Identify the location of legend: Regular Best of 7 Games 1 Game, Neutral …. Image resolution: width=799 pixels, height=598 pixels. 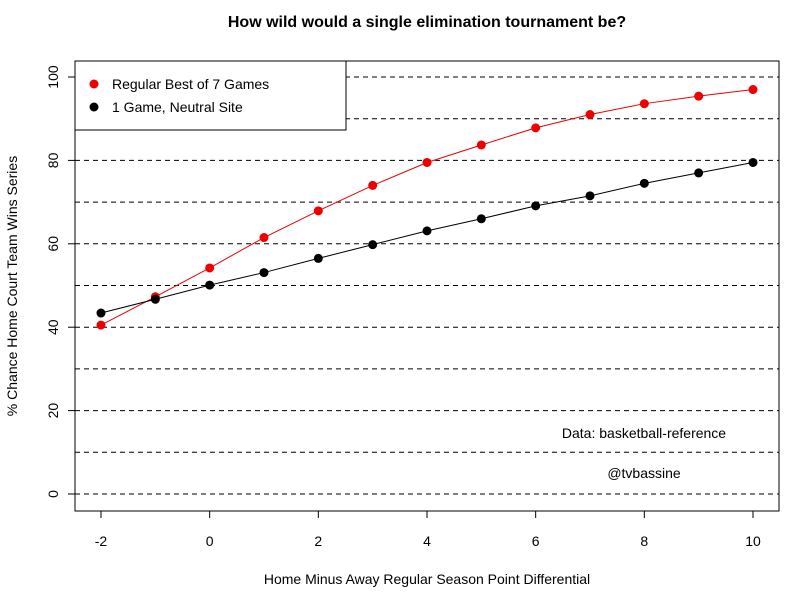
(210, 95).